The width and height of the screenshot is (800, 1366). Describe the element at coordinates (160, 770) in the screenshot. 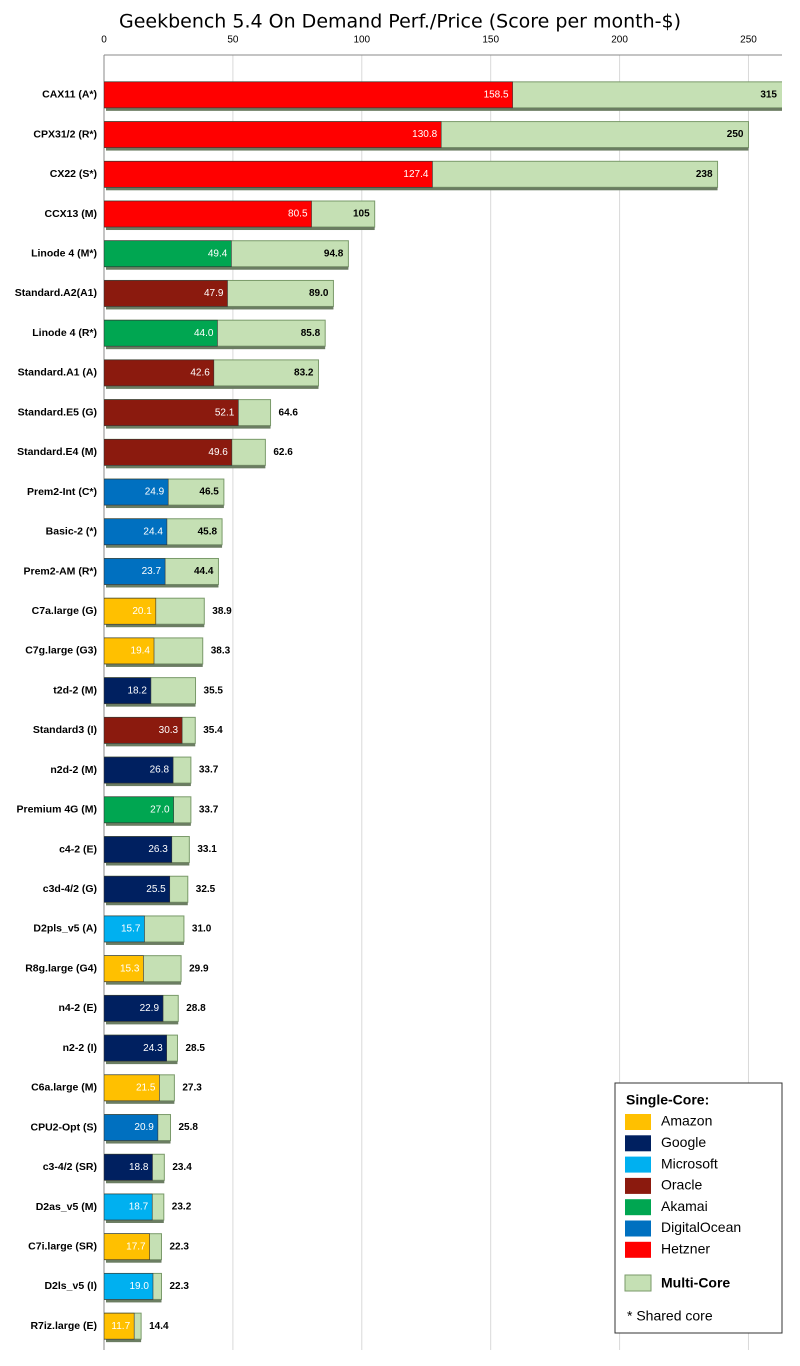

I see `single-core-label: 26.8` at that location.